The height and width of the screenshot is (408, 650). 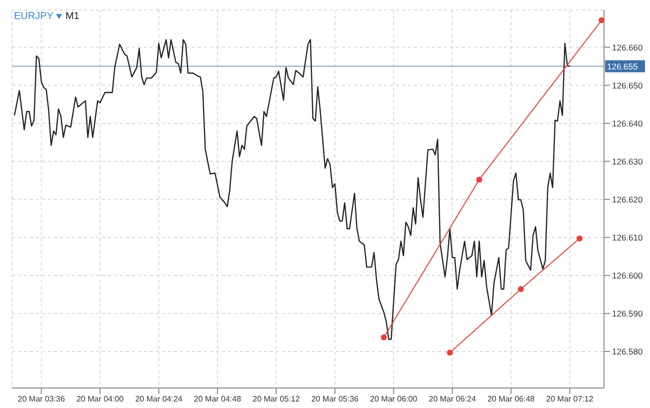 I want to click on chart-title: EURJPY, so click(x=34, y=16).